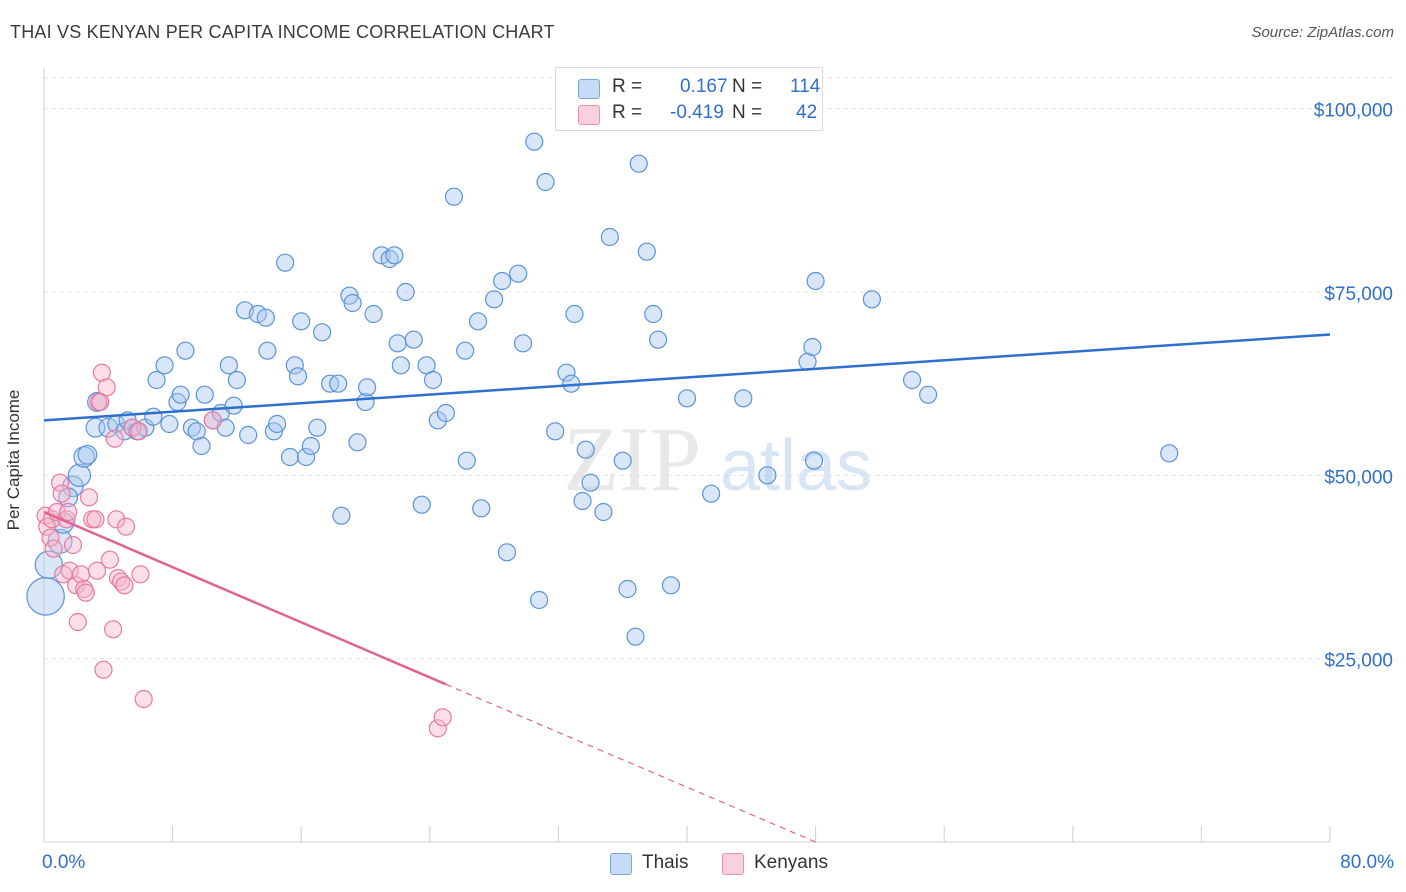 The image size is (1406, 892). I want to click on bottom-legend-label-kenyans: Kenyans, so click(791, 862).